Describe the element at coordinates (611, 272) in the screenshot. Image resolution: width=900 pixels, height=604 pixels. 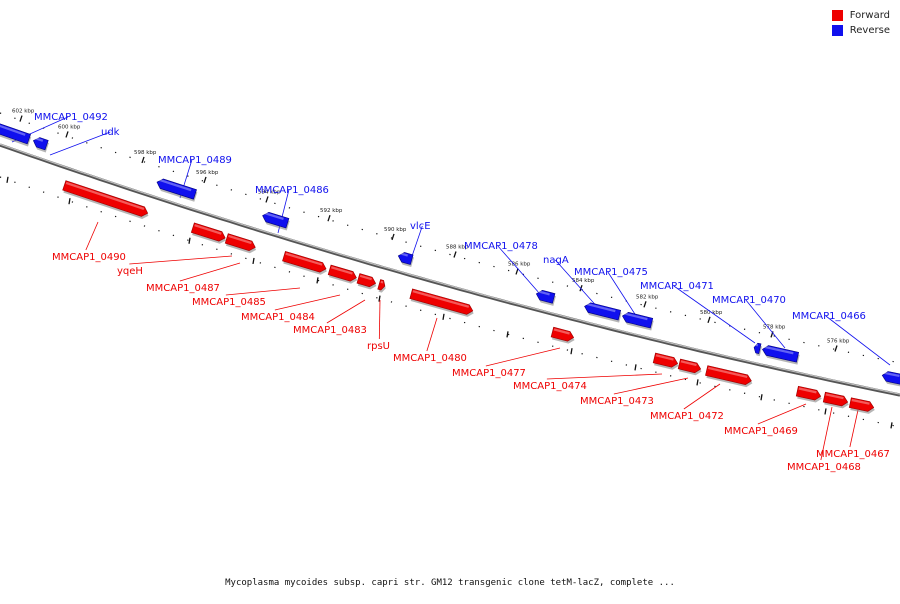
I see `gene-label-mmcap1-0475: MMCAP1_0475` at that location.